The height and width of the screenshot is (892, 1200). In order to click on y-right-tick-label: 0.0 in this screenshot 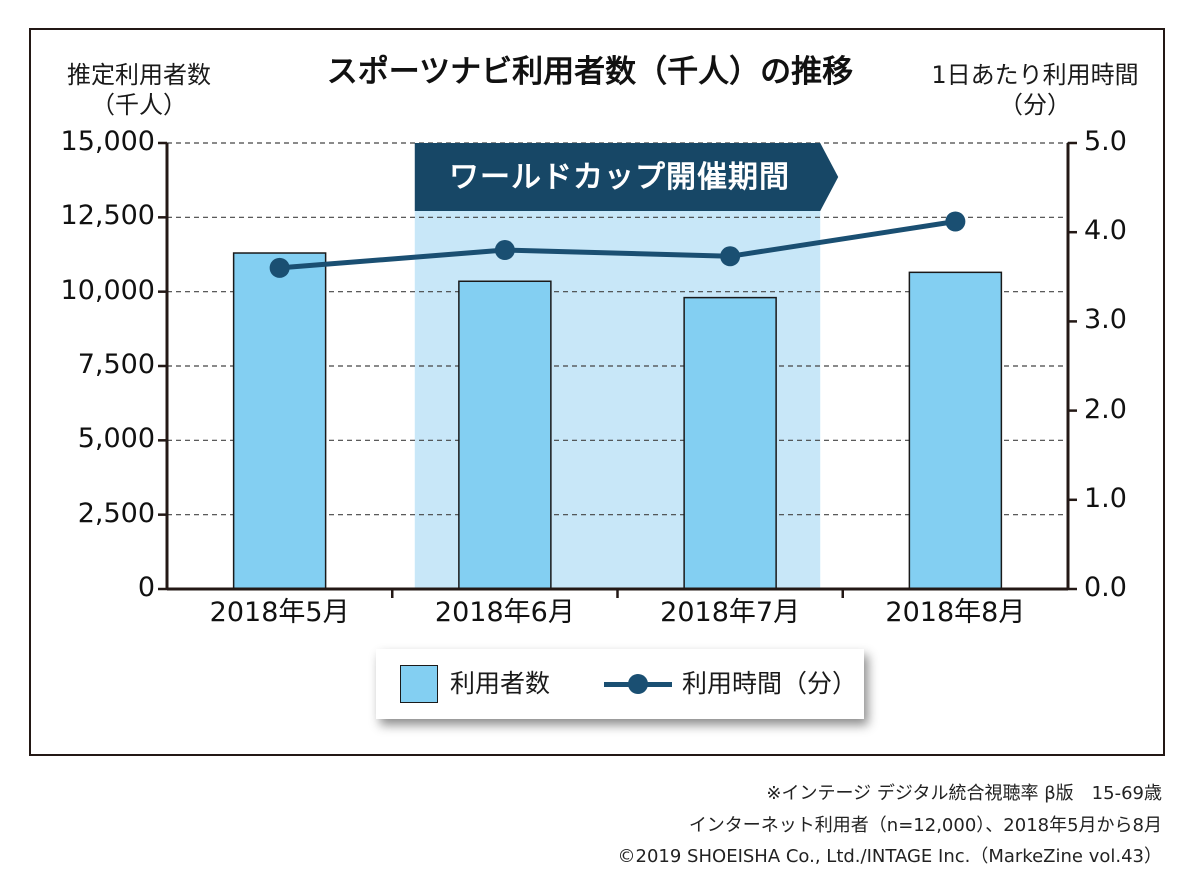, I will do `click(1105, 587)`.